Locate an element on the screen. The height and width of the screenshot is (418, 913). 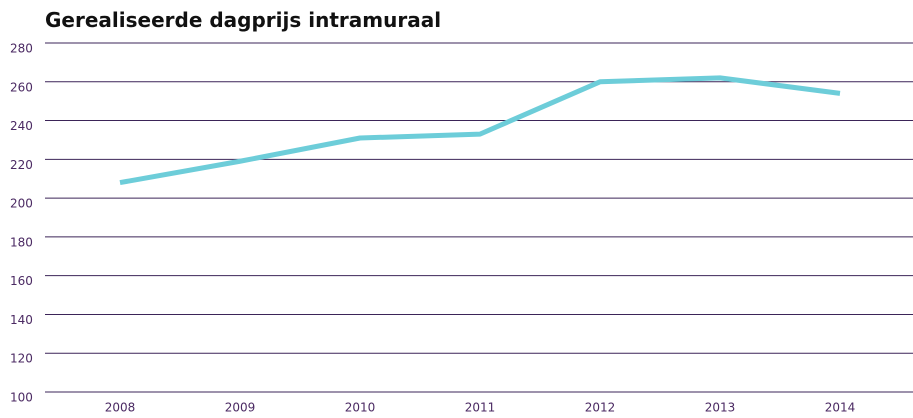
y-tick-label: 260 is located at coordinates (21, 87).